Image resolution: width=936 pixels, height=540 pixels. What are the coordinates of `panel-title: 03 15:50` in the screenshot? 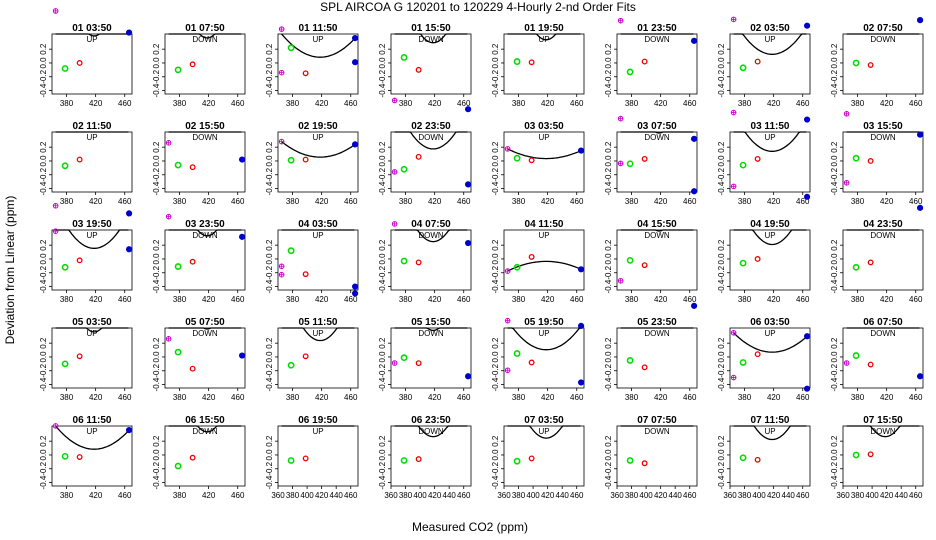 It's located at (883, 126).